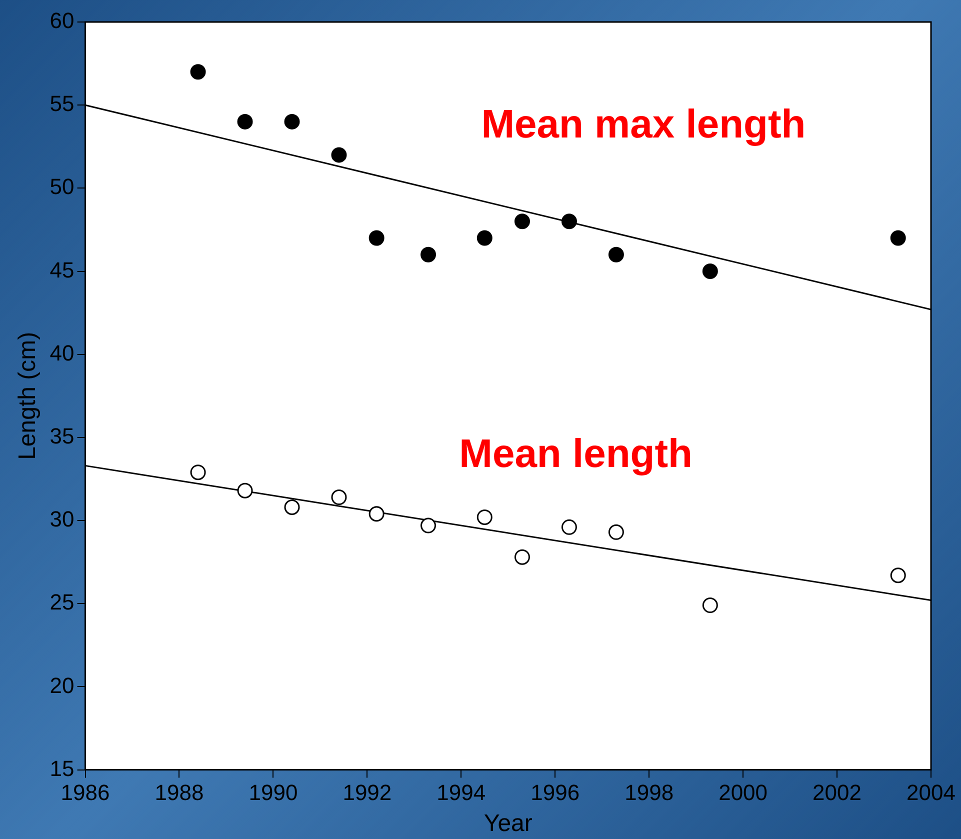  What do you see at coordinates (62, 103) in the screenshot?
I see `y-tick-label: 55` at bounding box center [62, 103].